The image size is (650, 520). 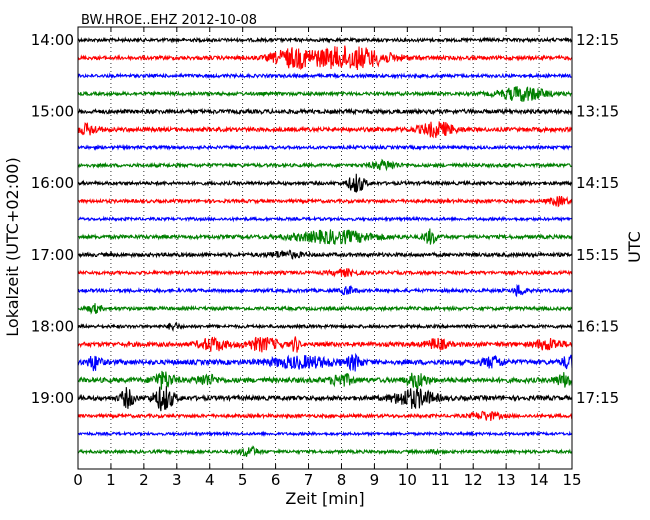 What do you see at coordinates (144, 480) in the screenshot?
I see `x-tick-label: 2` at bounding box center [144, 480].